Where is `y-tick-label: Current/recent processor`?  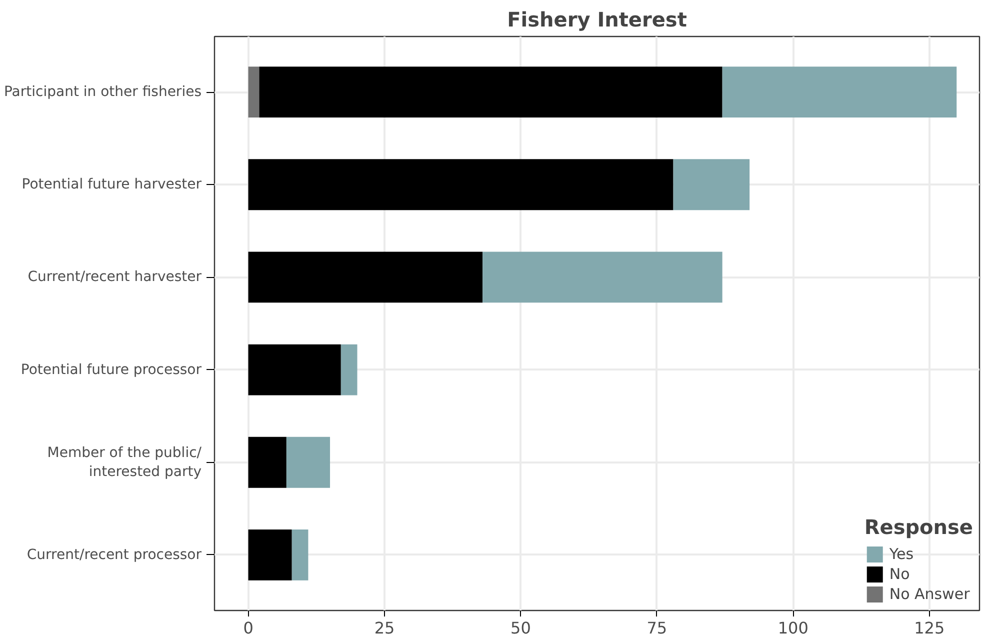 y-tick-label: Current/recent processor is located at coordinates (114, 554).